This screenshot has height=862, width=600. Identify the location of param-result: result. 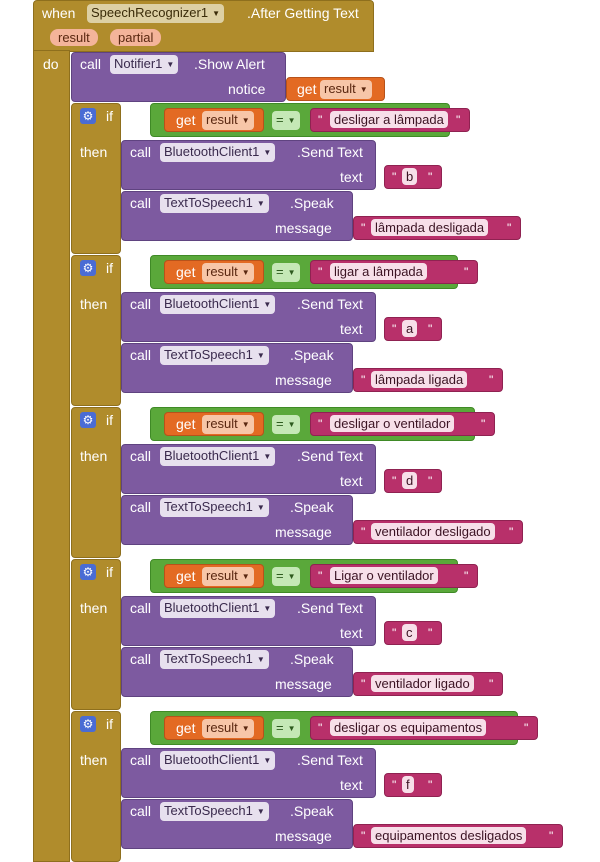
(74, 37).